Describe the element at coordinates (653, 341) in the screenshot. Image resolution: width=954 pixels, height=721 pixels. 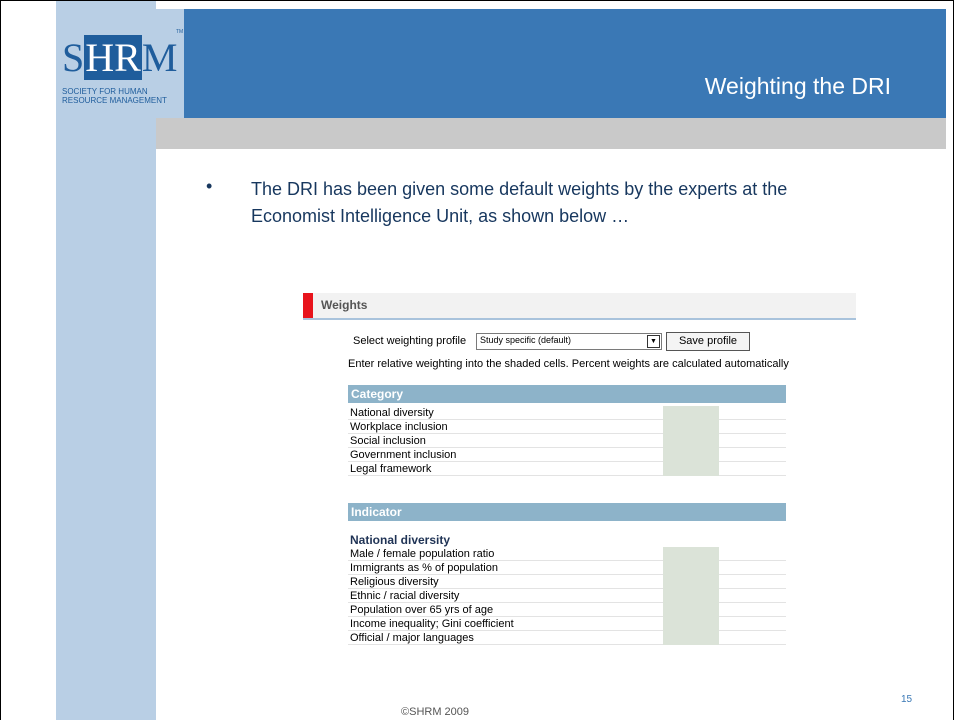
I see `select-arrow: ▼` at that location.